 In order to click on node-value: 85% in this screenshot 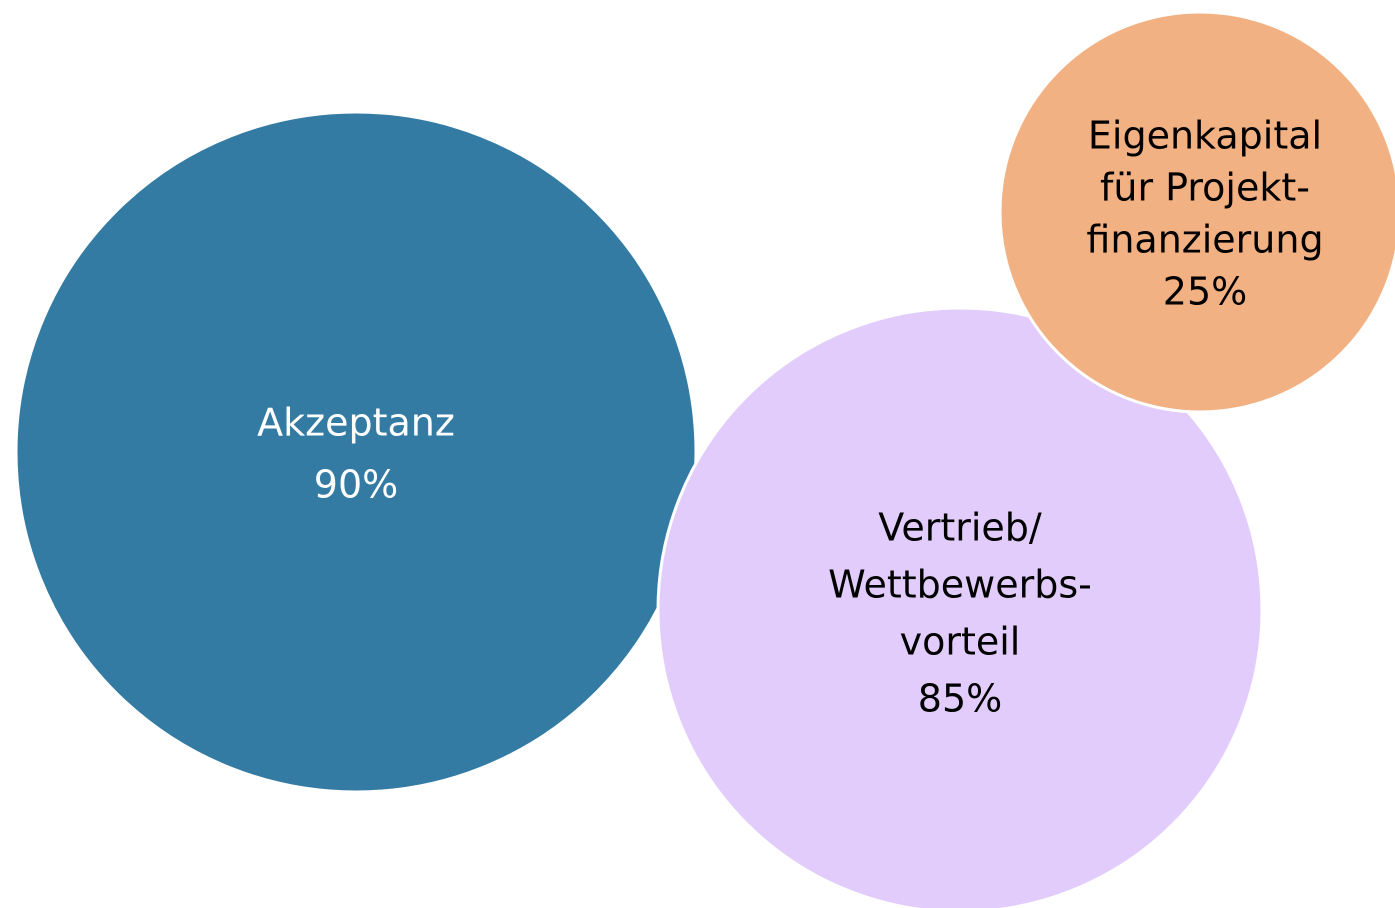, I will do `click(960, 699)`.